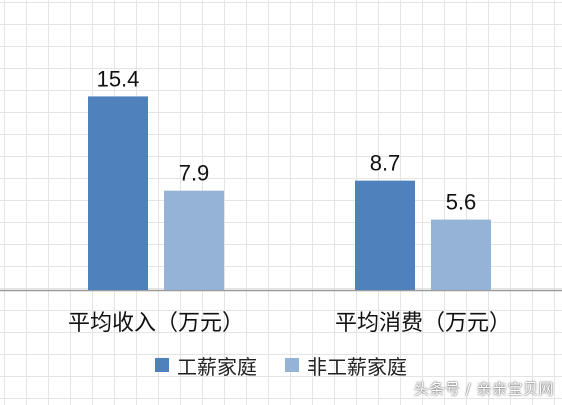 This screenshot has height=405, width=562. What do you see at coordinates (118, 78) in the screenshot?
I see `data-label-salaried-0: 15.4` at bounding box center [118, 78].